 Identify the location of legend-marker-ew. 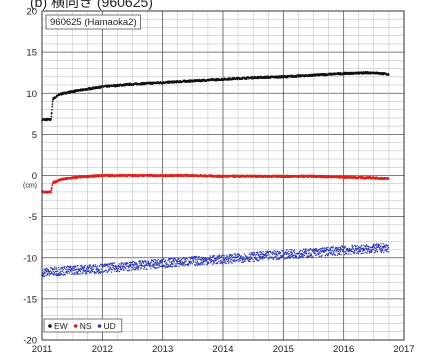
(50, 326).